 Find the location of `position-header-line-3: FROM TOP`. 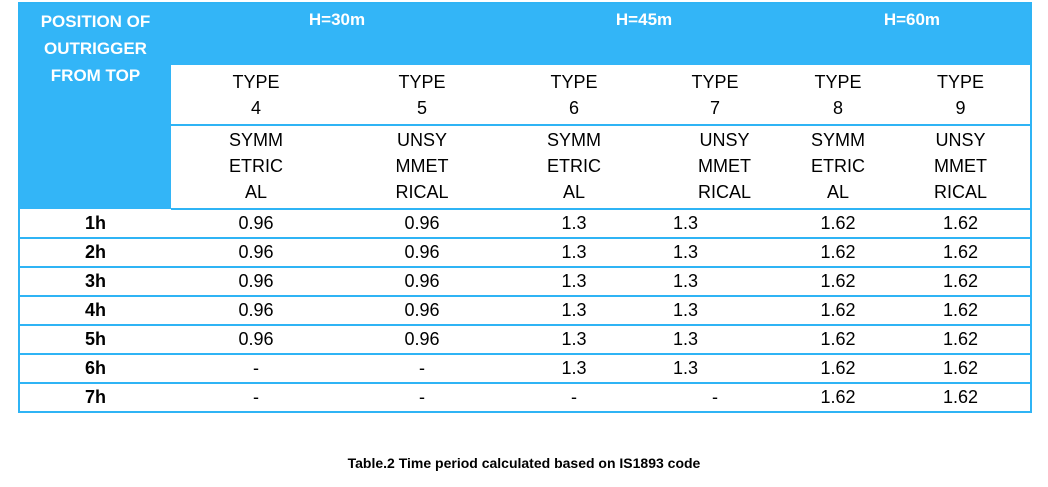

position-header-line-3: FROM TOP is located at coordinates (95, 75).